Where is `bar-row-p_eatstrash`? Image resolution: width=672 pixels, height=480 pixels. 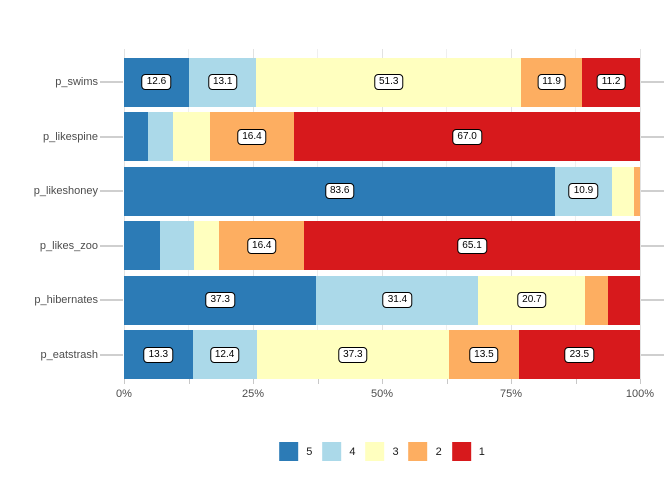 bar-row-p_eatstrash is located at coordinates (382, 355).